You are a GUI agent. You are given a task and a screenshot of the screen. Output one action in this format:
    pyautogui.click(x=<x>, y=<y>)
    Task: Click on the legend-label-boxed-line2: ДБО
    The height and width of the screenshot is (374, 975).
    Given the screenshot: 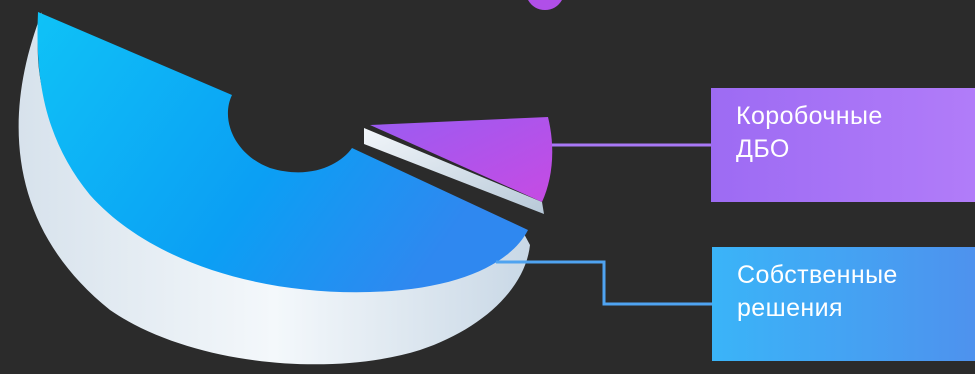 What is the action you would take?
    pyautogui.click(x=763, y=149)
    